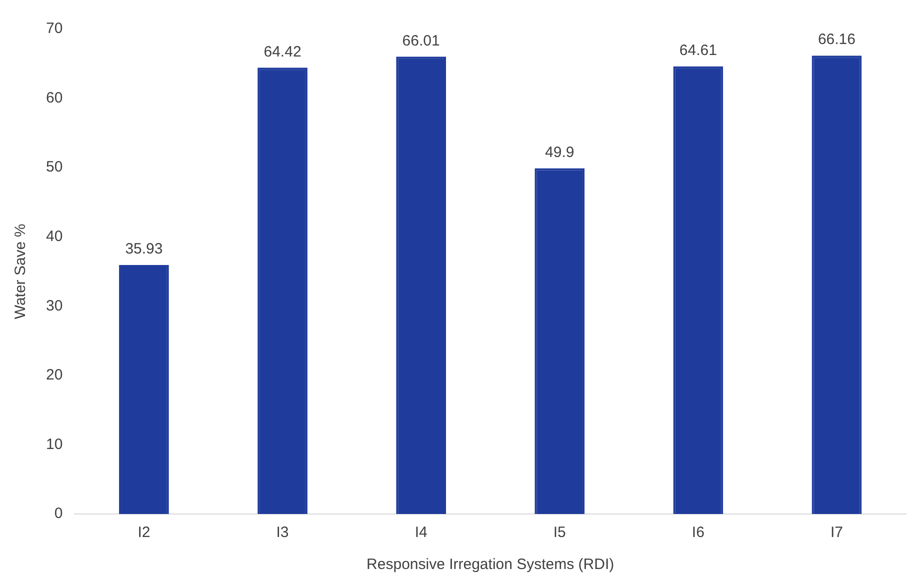 The height and width of the screenshot is (586, 924). Describe the element at coordinates (283, 51) in the screenshot. I see `data-label: 64.42` at that location.